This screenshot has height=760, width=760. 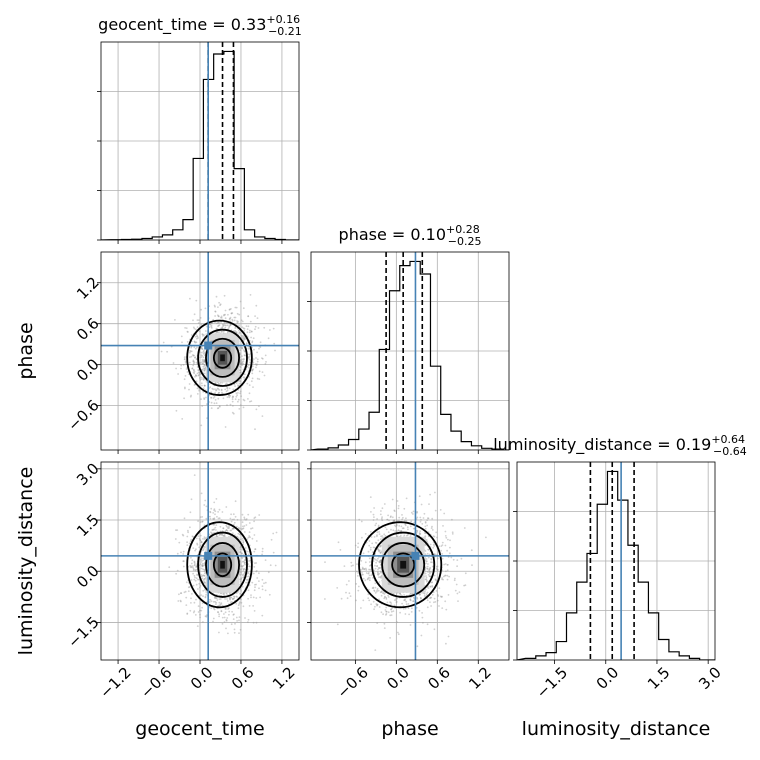 I want to click on title-plus: +0.64, so click(x=728, y=439).